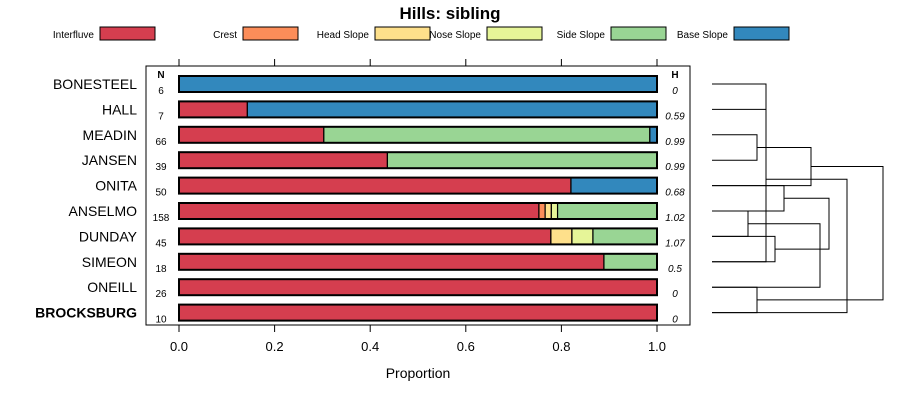 This screenshot has width=900, height=400. Describe the element at coordinates (514, 33) in the screenshot. I see `legend-swatch-nose-slope` at that location.